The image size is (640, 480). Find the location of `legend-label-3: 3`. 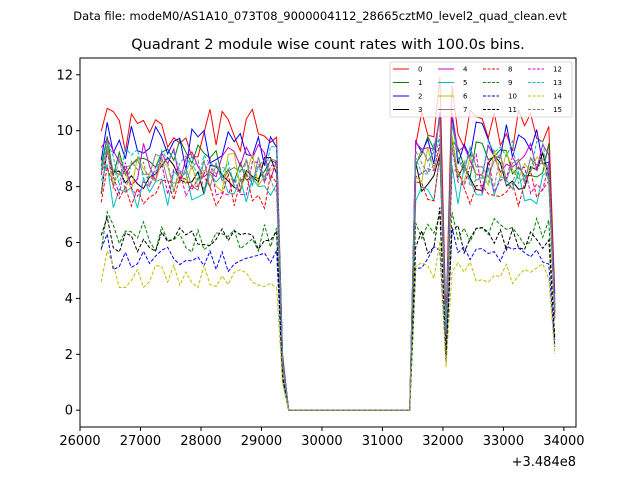

legend-label-3: 3 is located at coordinates (420, 110).